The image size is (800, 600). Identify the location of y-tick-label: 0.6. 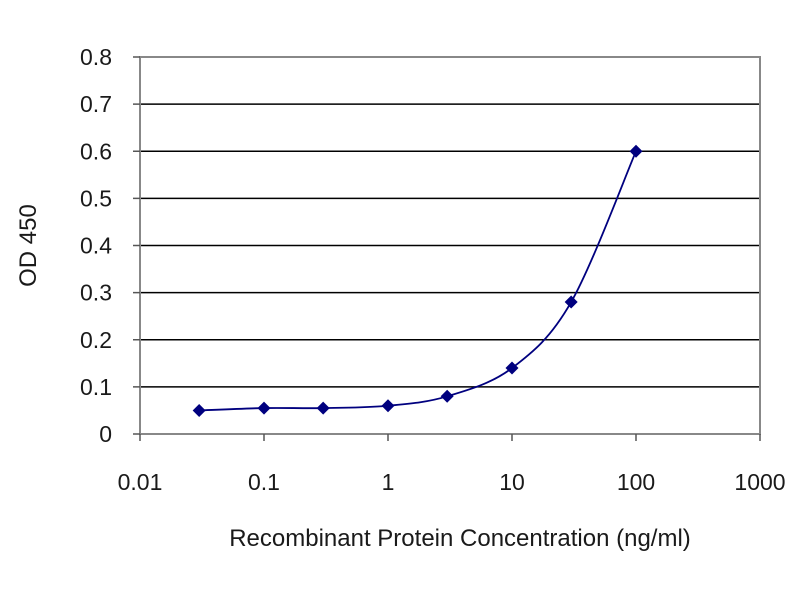
(96, 151).